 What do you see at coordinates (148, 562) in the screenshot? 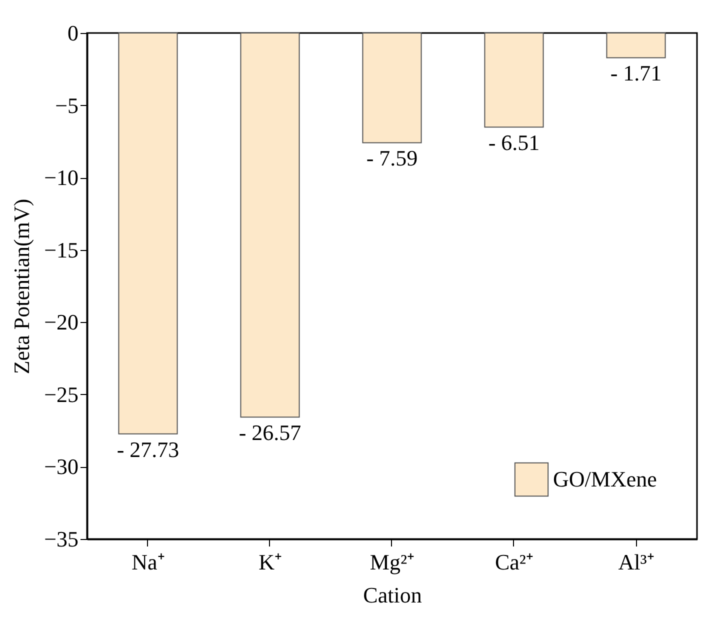
I see `x-tick-label: Na⁺` at bounding box center [148, 562].